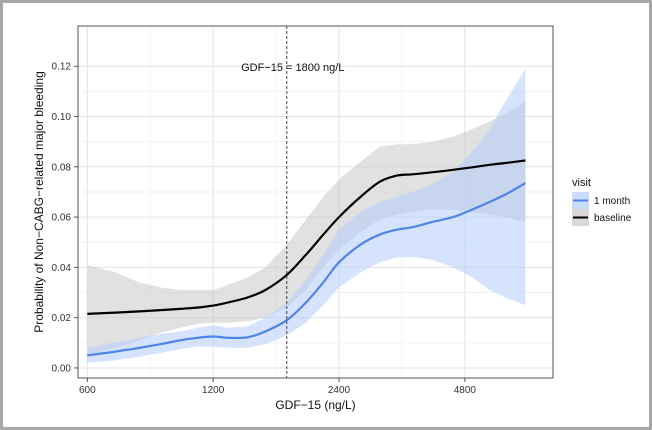 This screenshot has height=430, width=652. I want to click on legend-title: visit, so click(581, 183).